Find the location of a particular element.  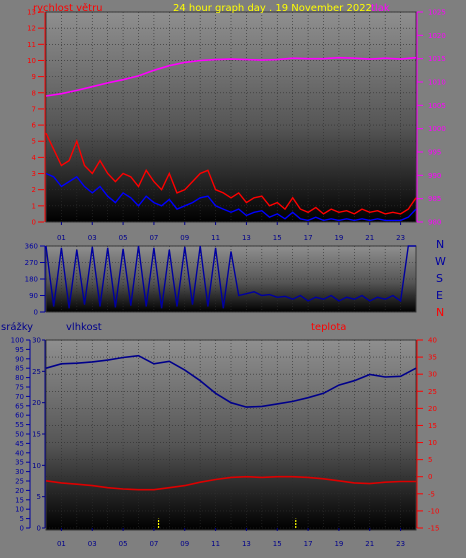

rain-y-tick-label: 50 is located at coordinates (19, 435).